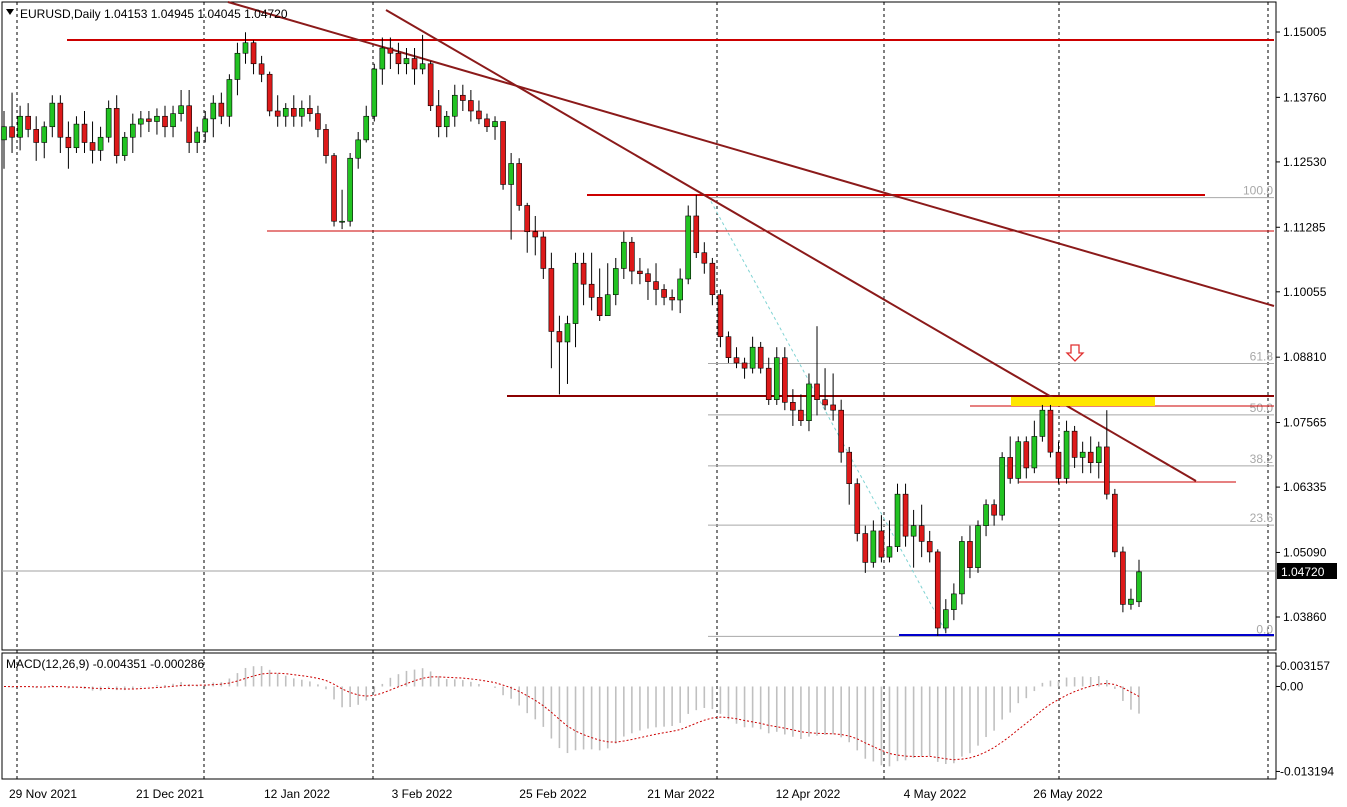  I want to click on date-label: 21 Dec 2021, so click(170, 794).